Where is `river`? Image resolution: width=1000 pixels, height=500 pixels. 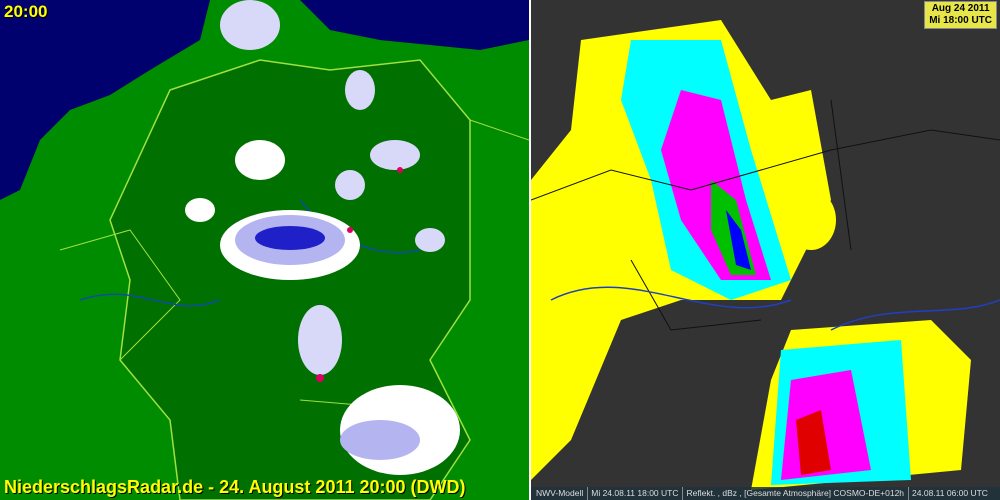 river is located at coordinates (775, 308).